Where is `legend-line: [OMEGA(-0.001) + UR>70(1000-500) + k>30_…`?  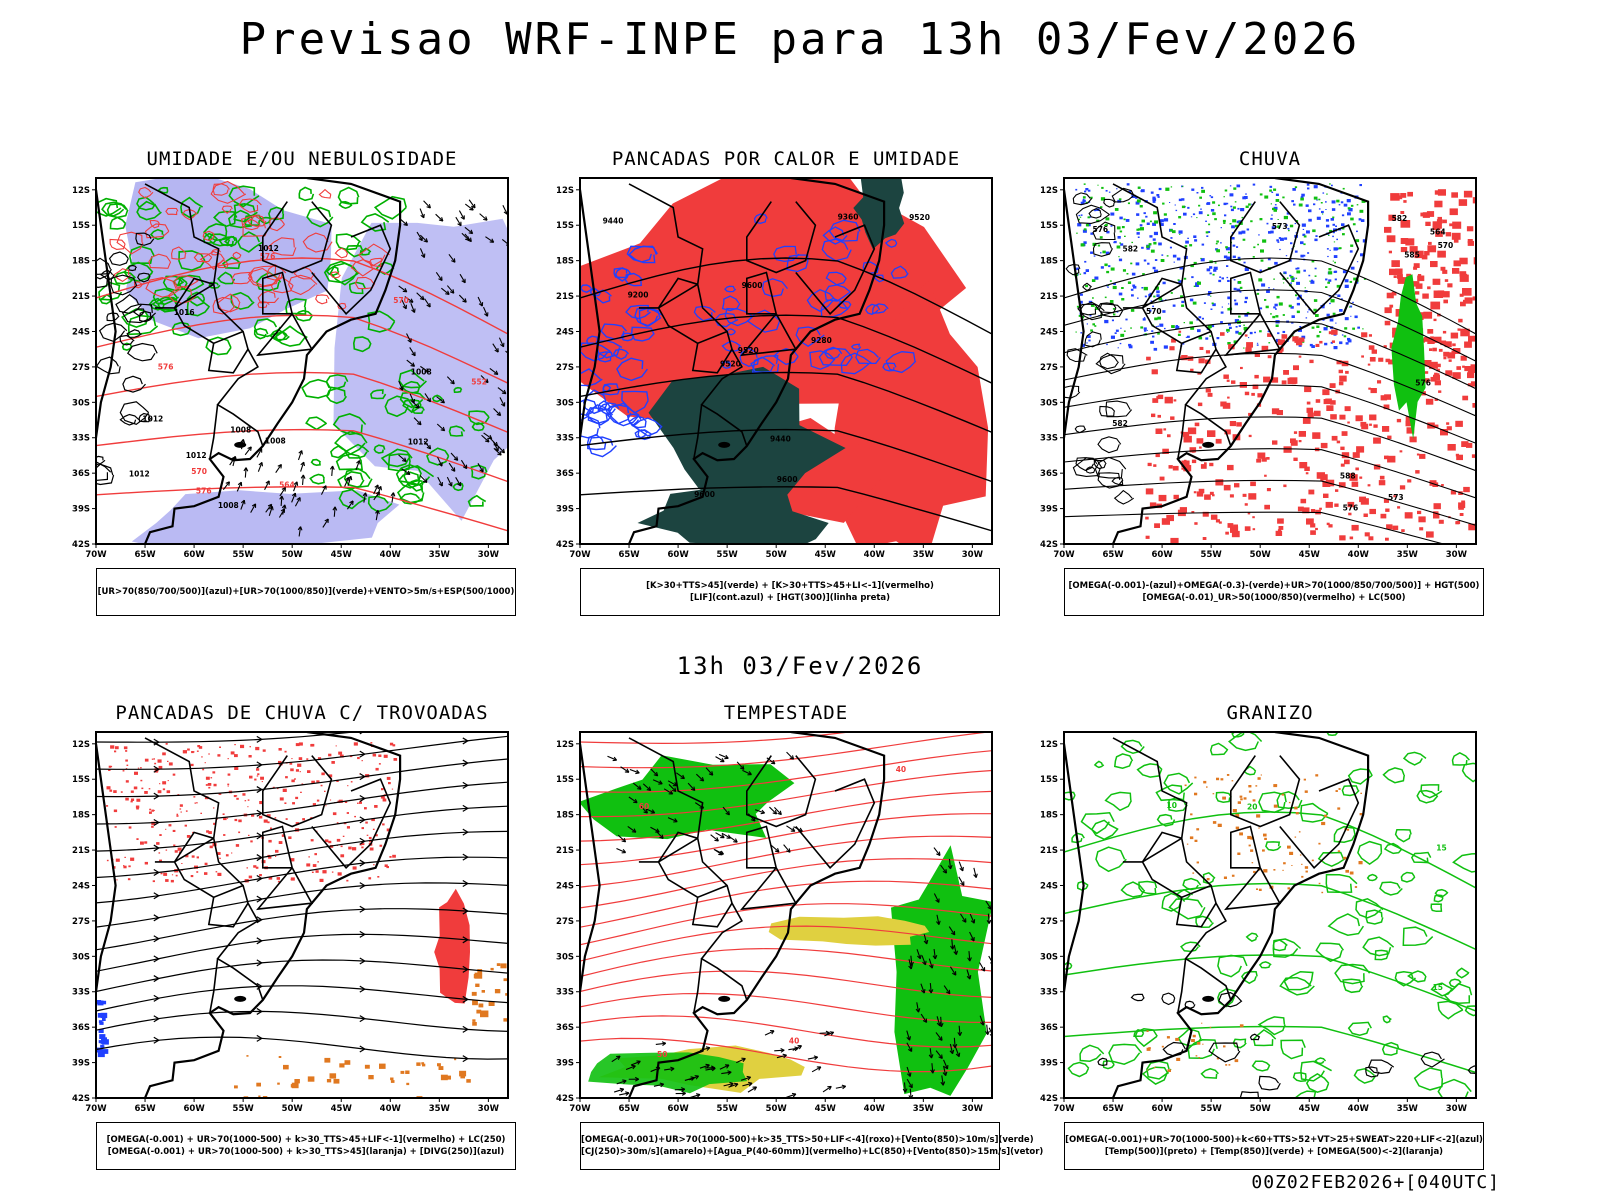
legend-line: [OMEGA(-0.001) + UR>70(1000-500) + k>30_… is located at coordinates (306, 1152).